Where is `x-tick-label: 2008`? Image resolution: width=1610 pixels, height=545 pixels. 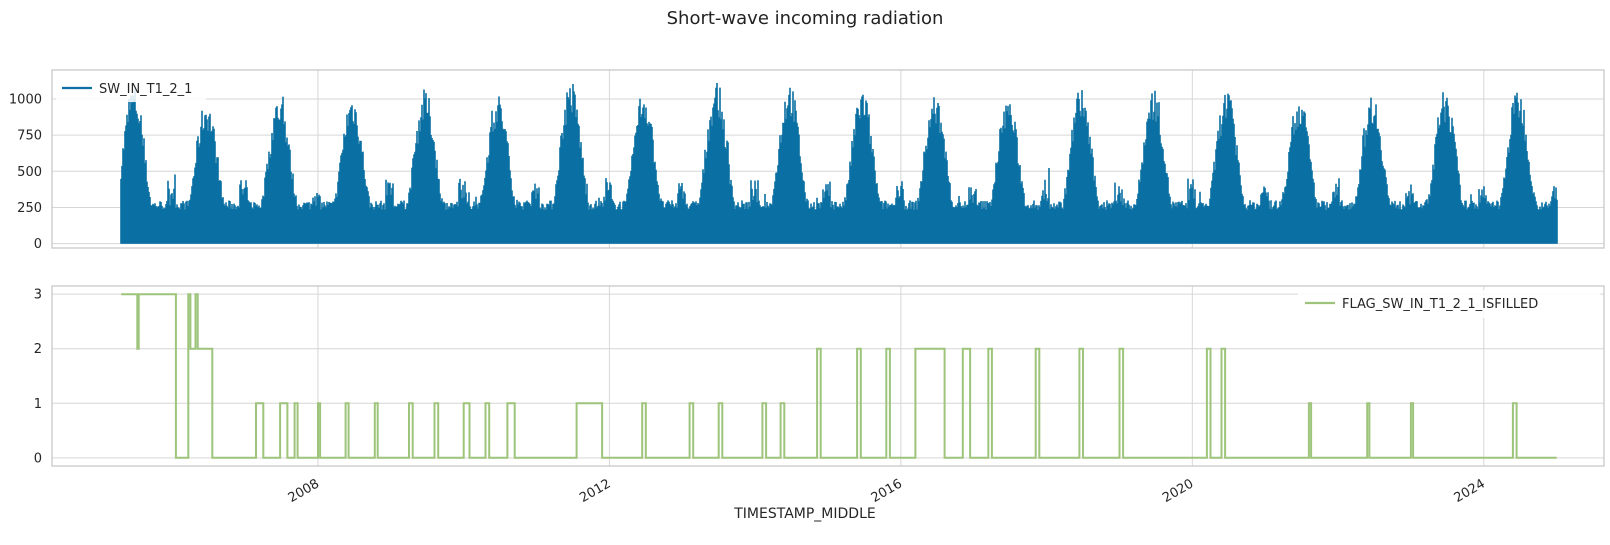
x-tick-label: 2008 is located at coordinates (304, 491).